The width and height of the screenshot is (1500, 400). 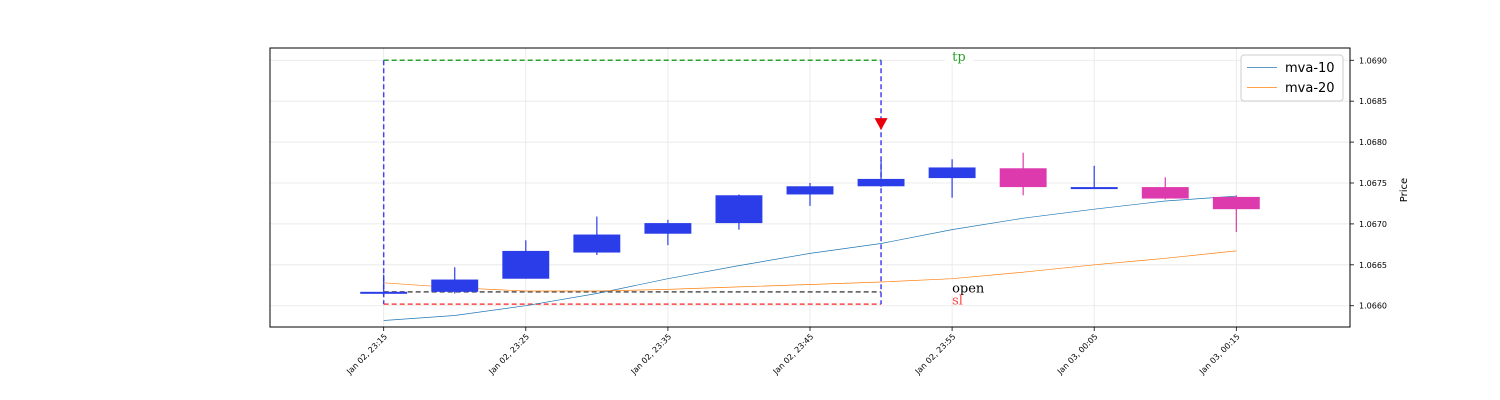 What do you see at coordinates (1373, 142) in the screenshot?
I see `y-tick-label: 1.0680` at bounding box center [1373, 142].